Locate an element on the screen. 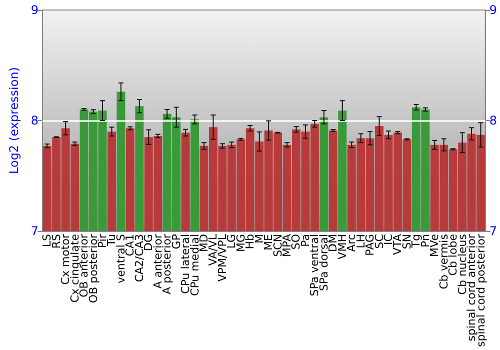  y-tick-label: 7 is located at coordinates (34, 231).